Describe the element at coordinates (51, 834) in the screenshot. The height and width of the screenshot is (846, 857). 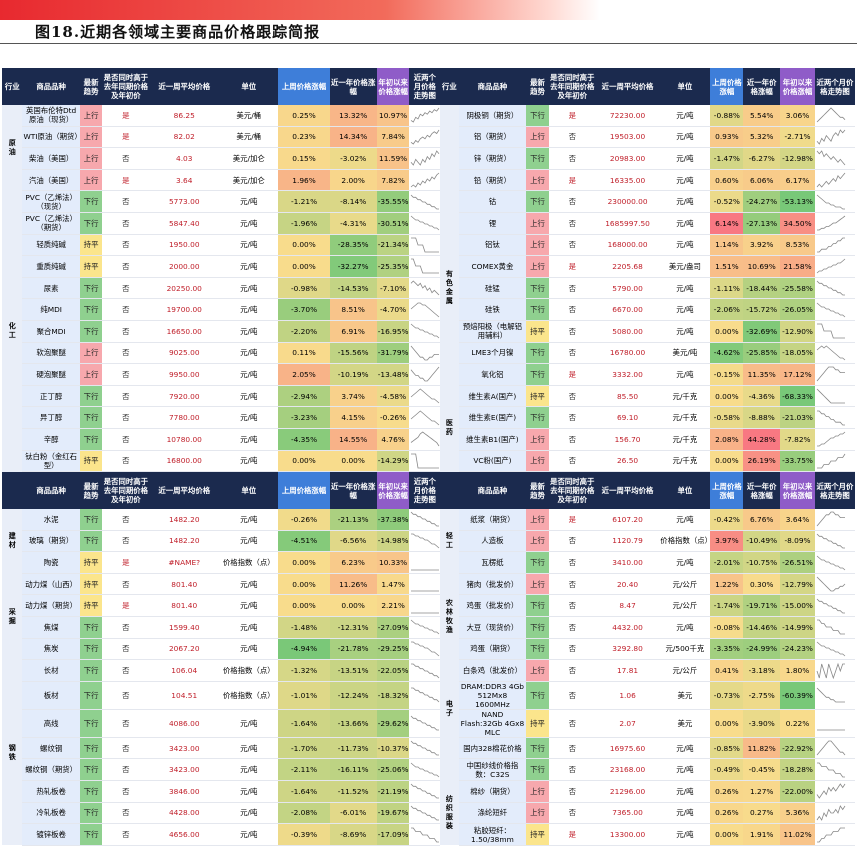
I see `product-name-left: 镀锌板卷` at that location.